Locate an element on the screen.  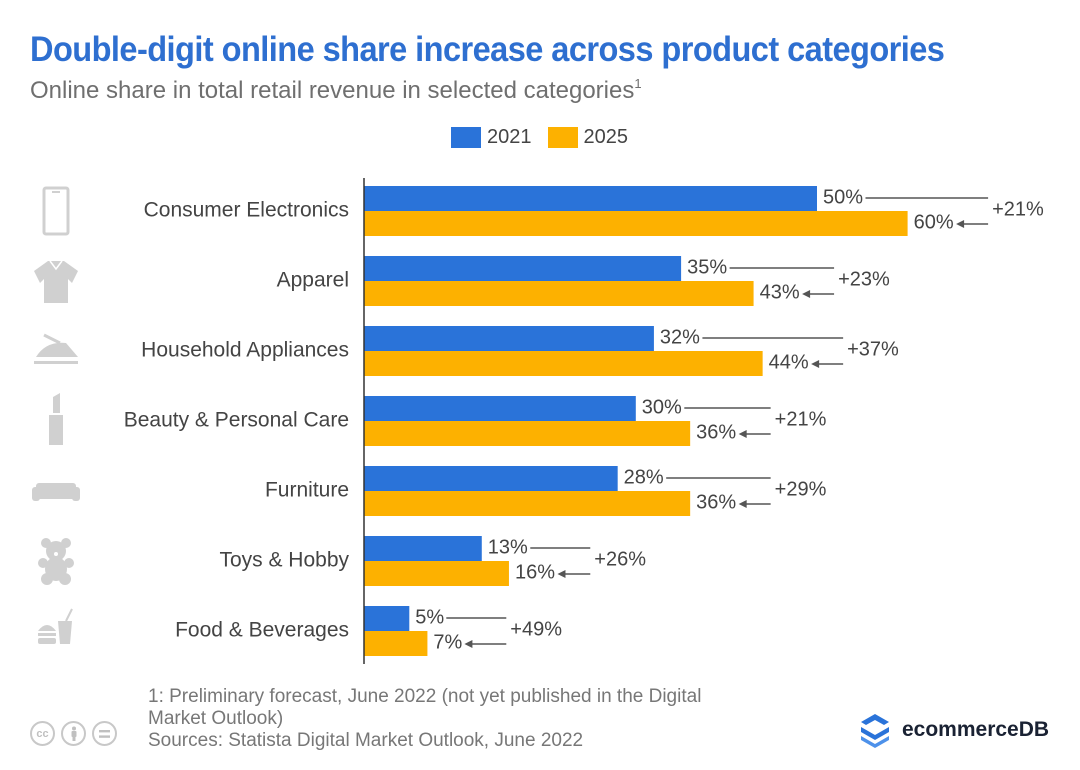
legend-swatch-2025 is located at coordinates (562, 137).